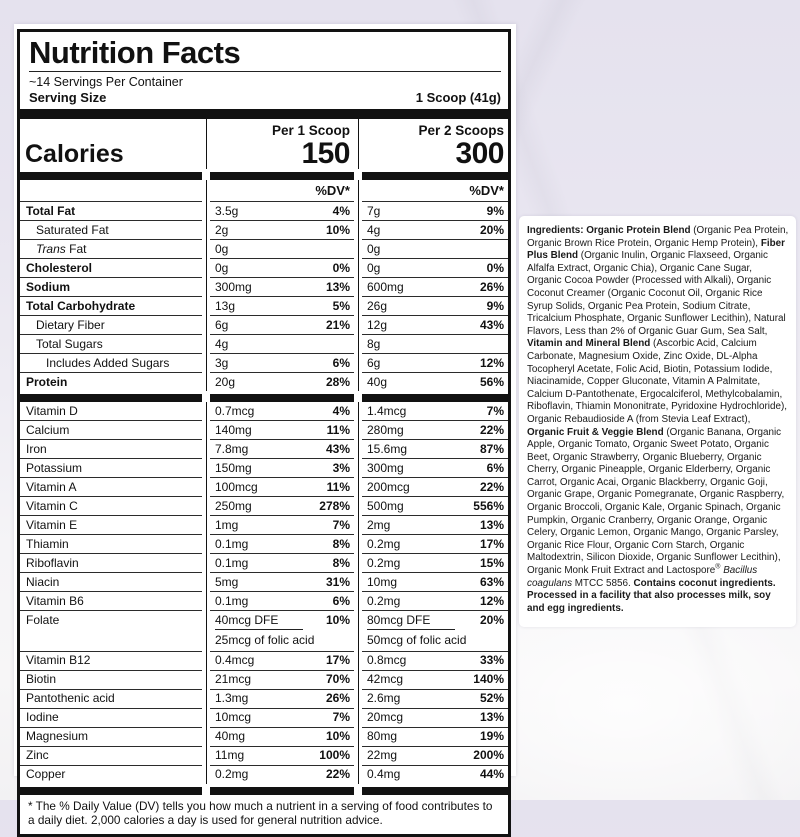 Image resolution: width=800 pixels, height=837 pixels. What do you see at coordinates (385, 679) in the screenshot?
I see `amount-value: 42mcg` at bounding box center [385, 679].